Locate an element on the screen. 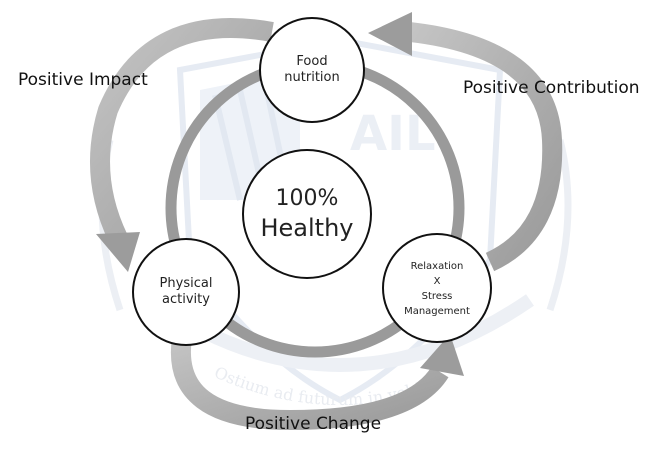 Image resolution: width=669 pixels, height=455 pixels. center-label: 100% Healthy is located at coordinates (307, 214).